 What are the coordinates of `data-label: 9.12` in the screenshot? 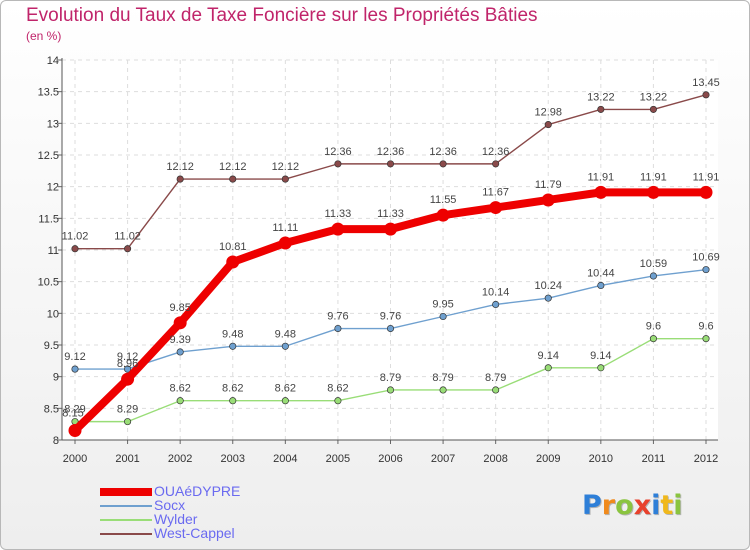 It's located at (127, 357).